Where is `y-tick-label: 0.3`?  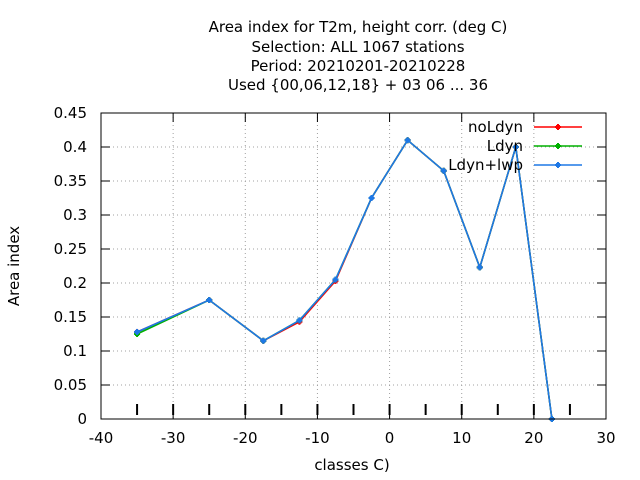
y-tick-label: 0.3 is located at coordinates (75, 215).